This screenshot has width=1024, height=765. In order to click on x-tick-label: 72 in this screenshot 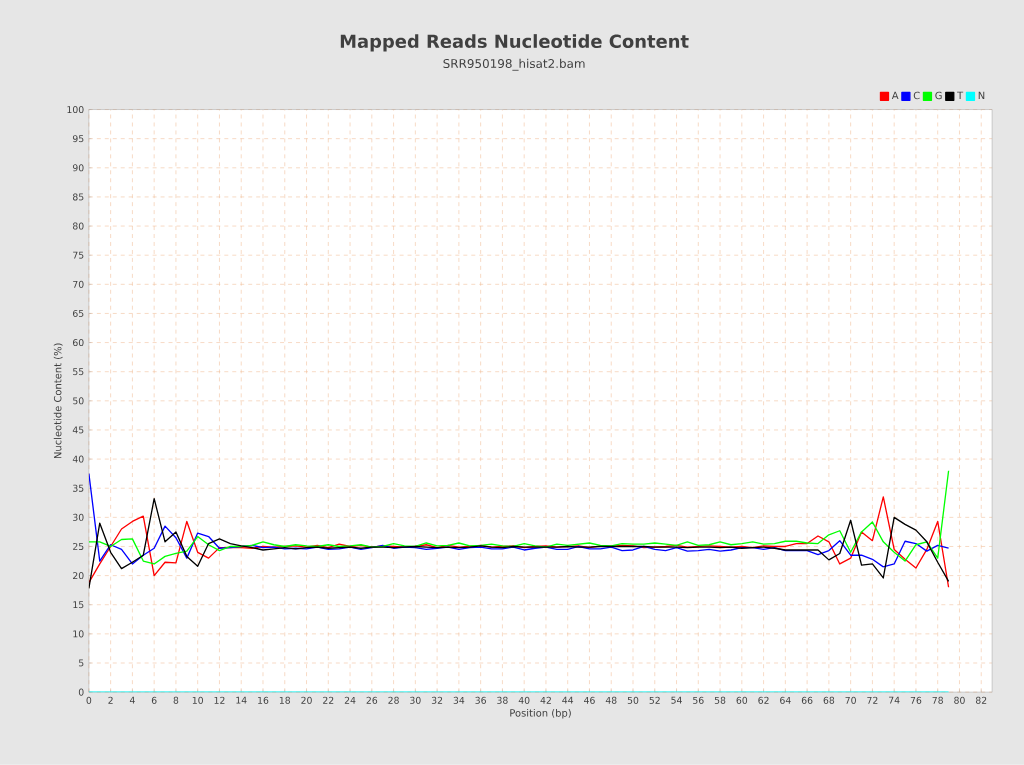, I will do `click(872, 700)`.